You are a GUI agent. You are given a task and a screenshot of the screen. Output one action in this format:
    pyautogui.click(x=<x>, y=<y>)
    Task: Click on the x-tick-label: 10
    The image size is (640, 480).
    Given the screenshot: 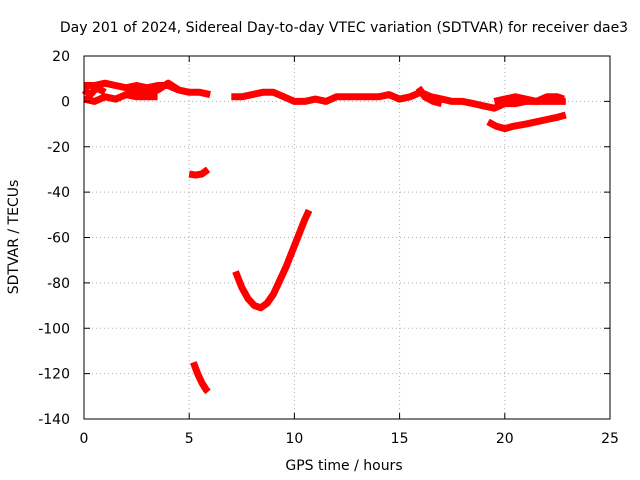 What is the action you would take?
    pyautogui.click(x=294, y=439)
    